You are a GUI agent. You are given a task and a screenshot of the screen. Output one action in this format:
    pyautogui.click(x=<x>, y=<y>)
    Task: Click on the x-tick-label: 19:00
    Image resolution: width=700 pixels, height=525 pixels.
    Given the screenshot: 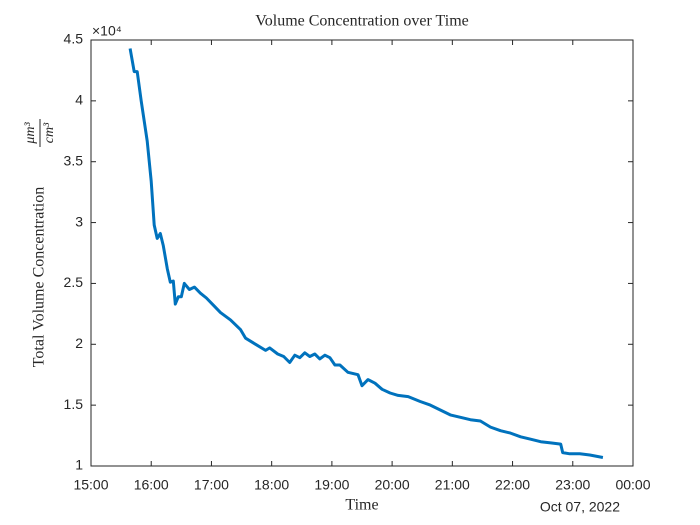 What is the action you would take?
    pyautogui.click(x=331, y=485)
    